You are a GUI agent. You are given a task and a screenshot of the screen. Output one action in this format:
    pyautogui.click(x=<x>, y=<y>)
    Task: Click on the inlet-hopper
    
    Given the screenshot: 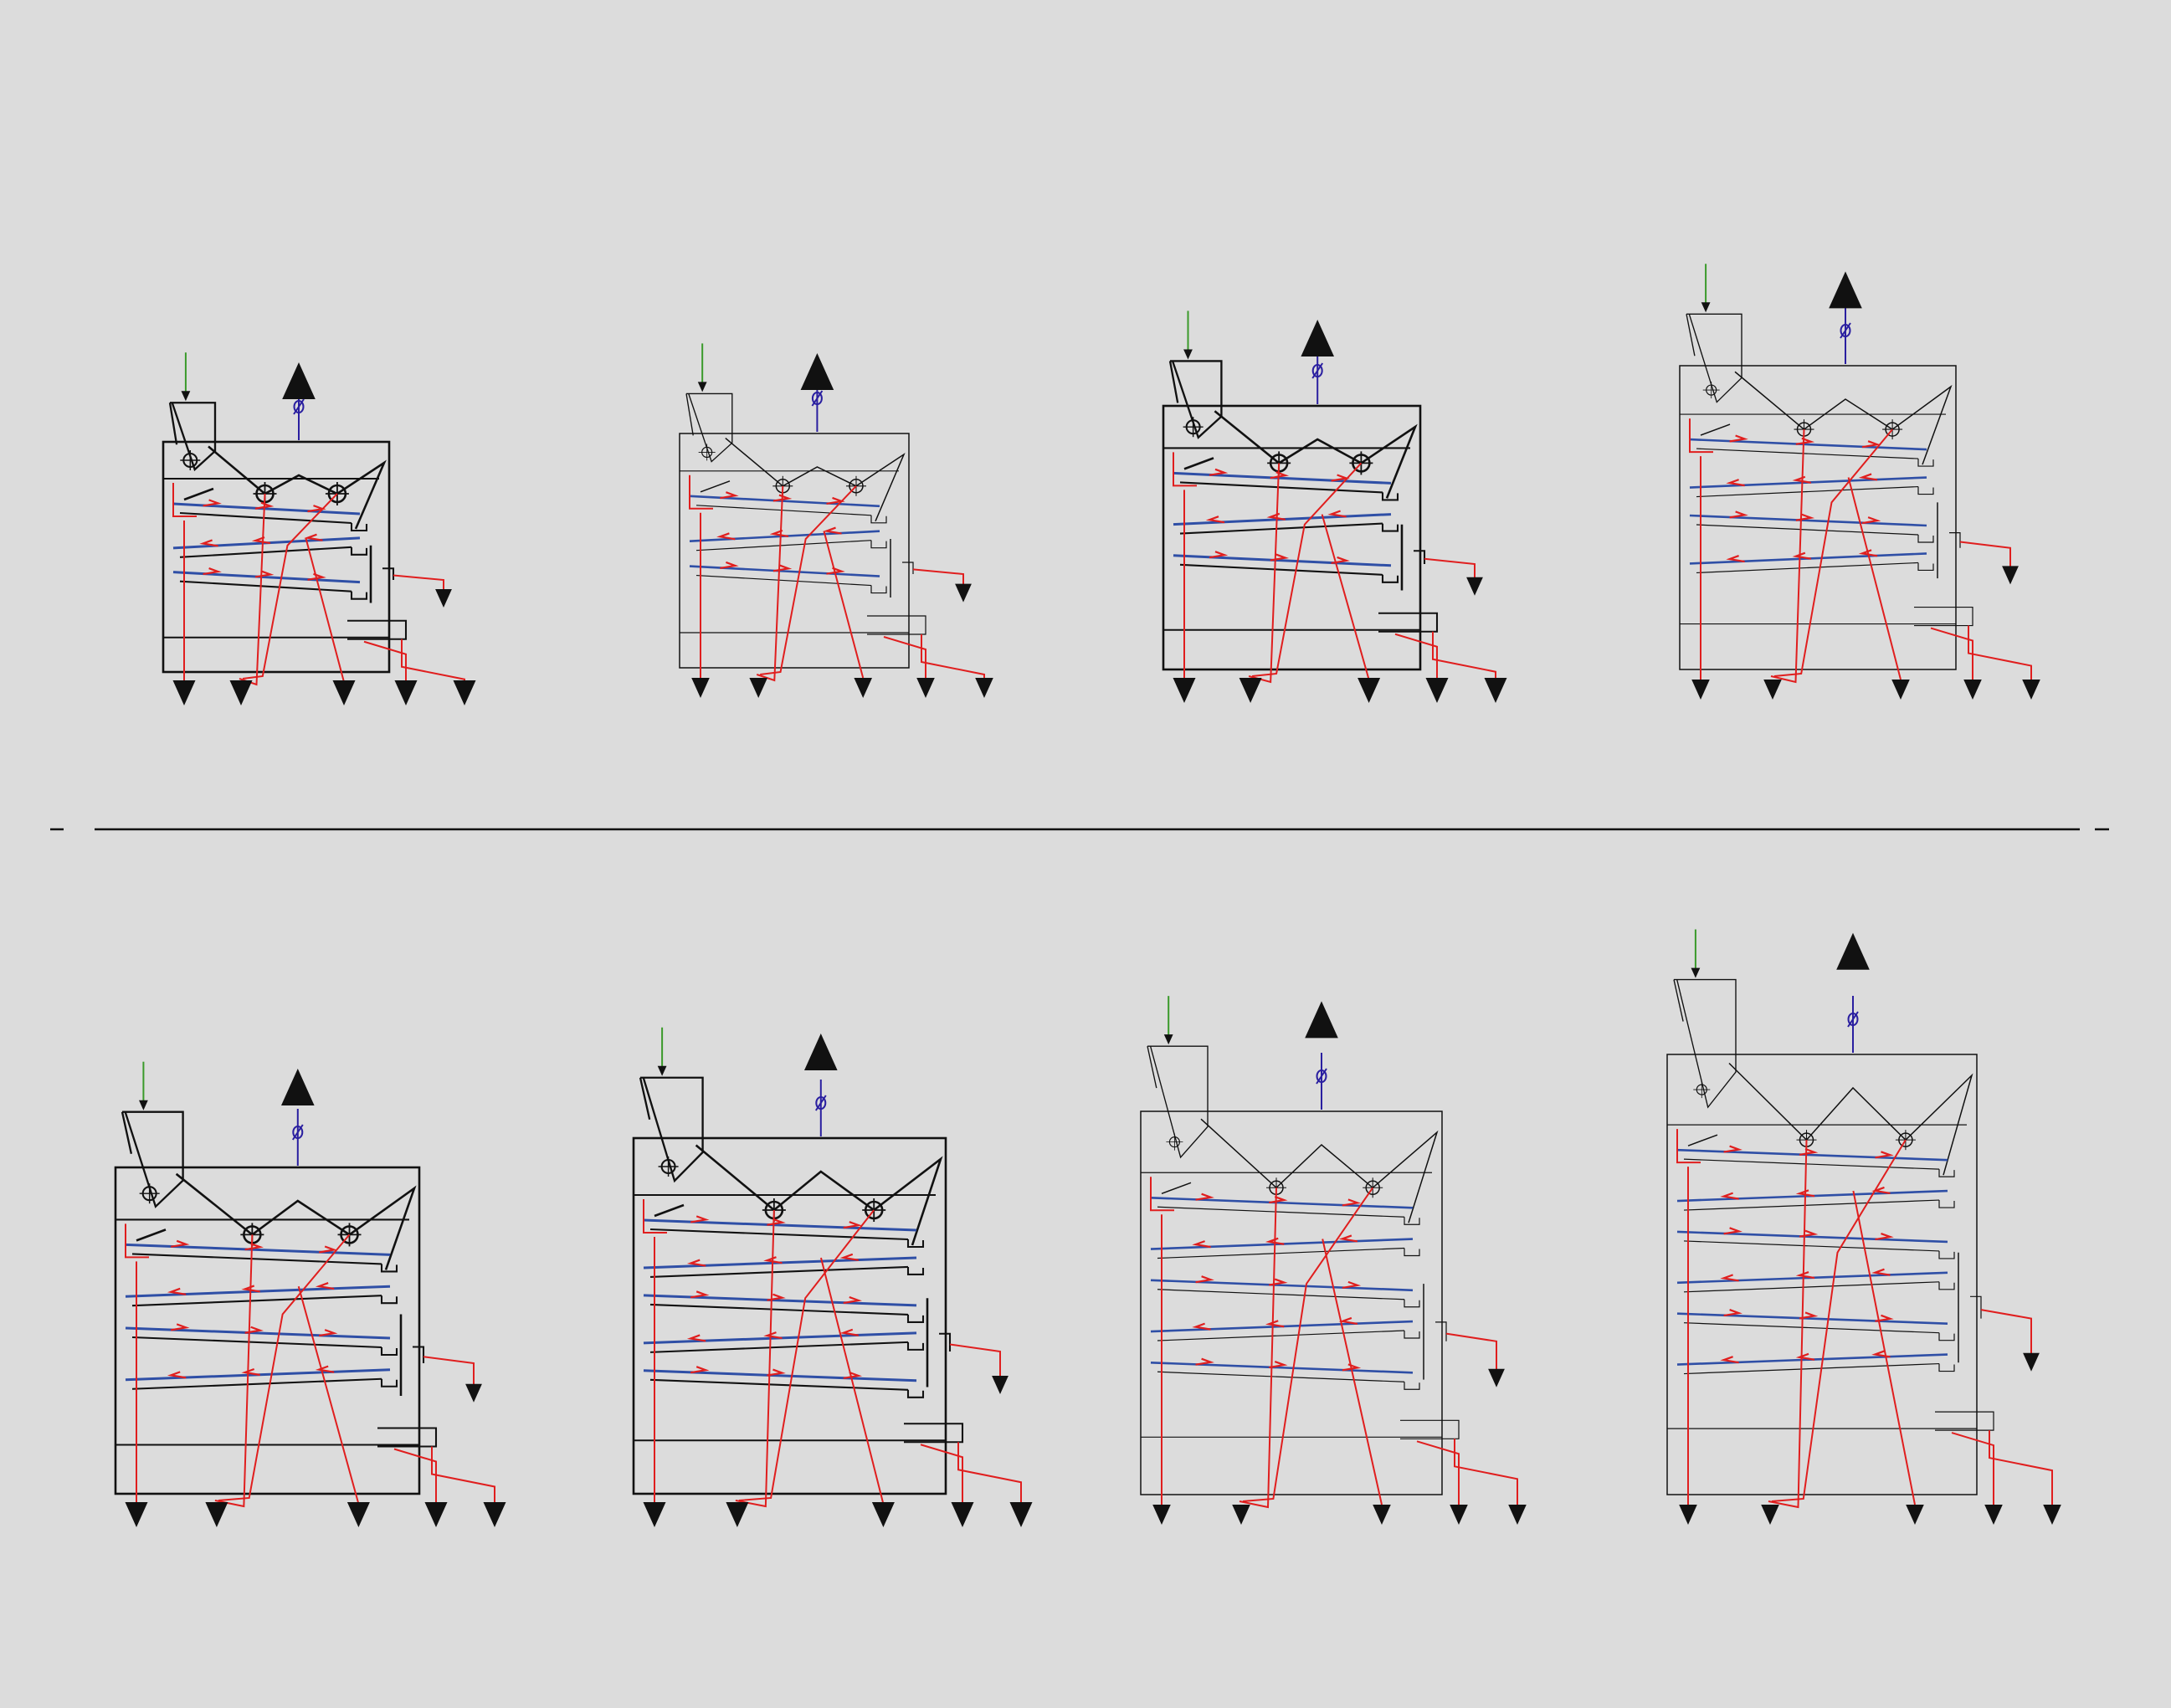 What is the action you would take?
    pyautogui.click(x=153, y=1159)
    